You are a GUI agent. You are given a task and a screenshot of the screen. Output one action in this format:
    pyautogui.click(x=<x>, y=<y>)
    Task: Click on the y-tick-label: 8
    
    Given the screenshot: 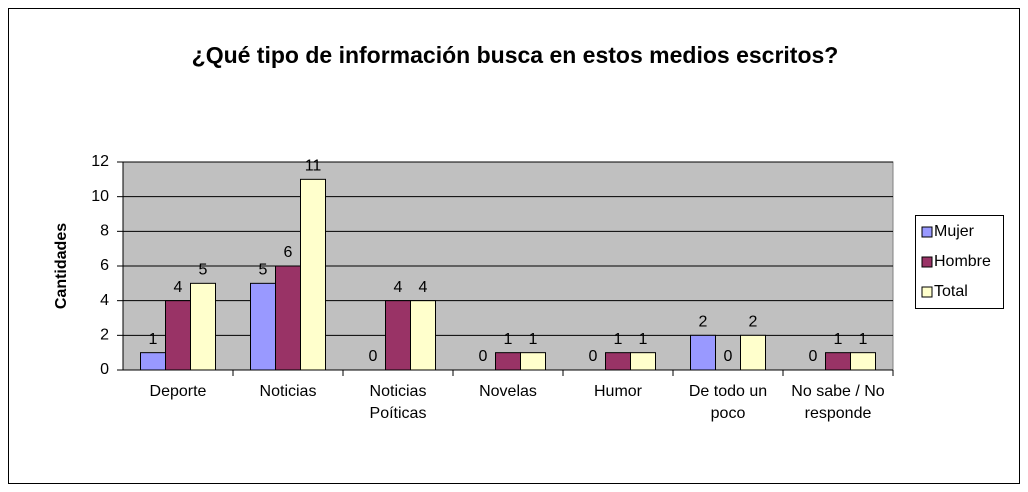 What is the action you would take?
    pyautogui.click(x=104, y=231)
    